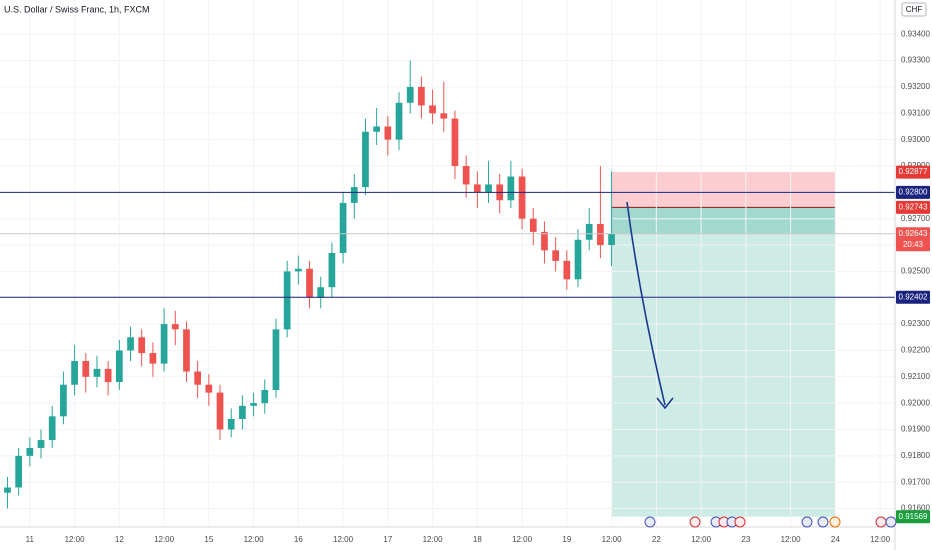 The height and width of the screenshot is (550, 932). Describe the element at coordinates (770, 522) in the screenshot. I see `event-icons` at that location.